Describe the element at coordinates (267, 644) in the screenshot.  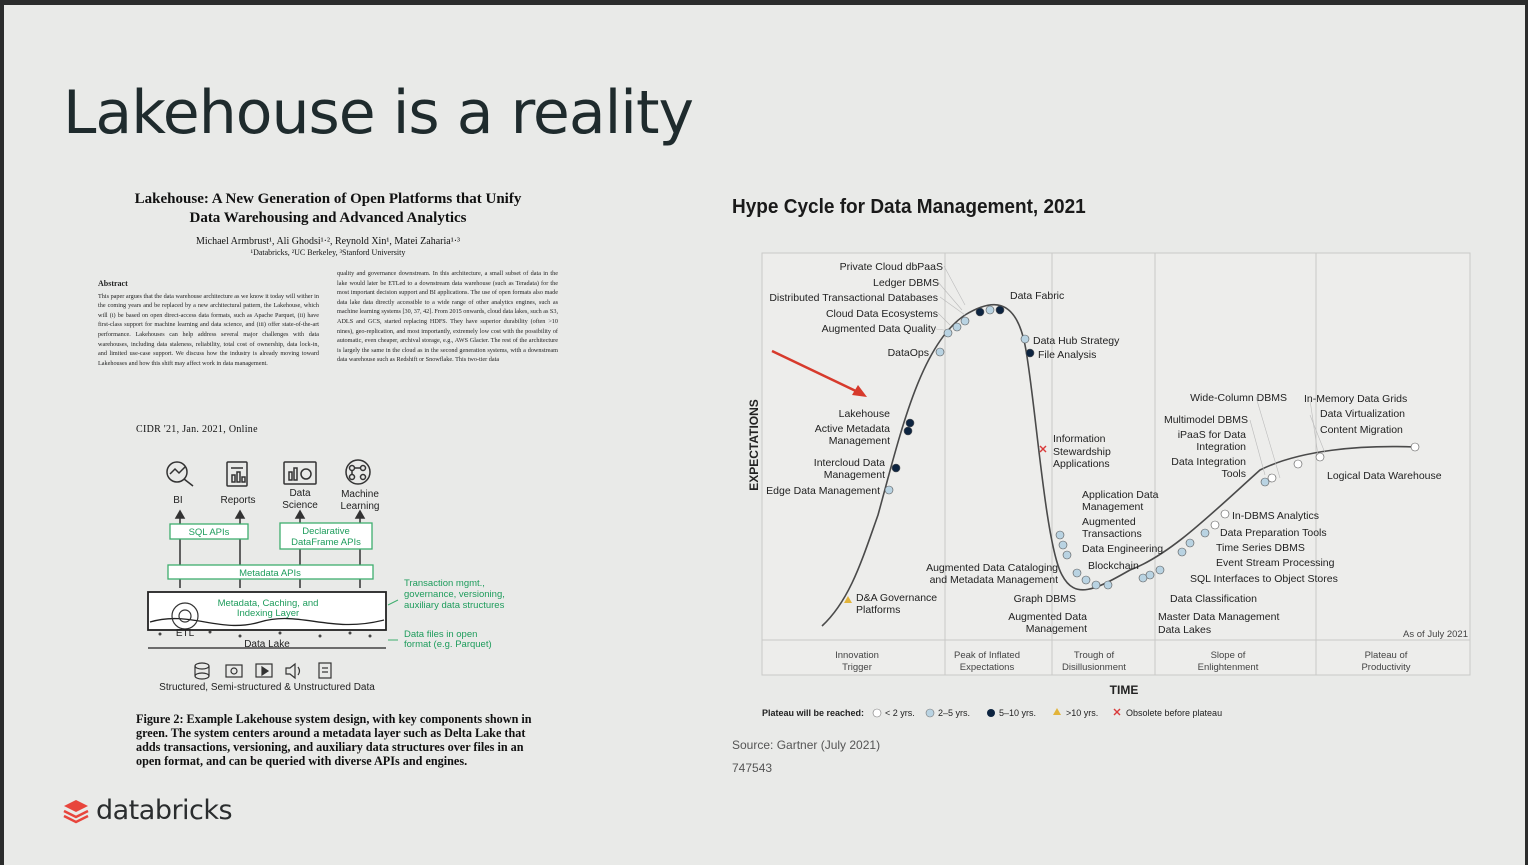
I see `data-lake-label: Data Lake` at that location.